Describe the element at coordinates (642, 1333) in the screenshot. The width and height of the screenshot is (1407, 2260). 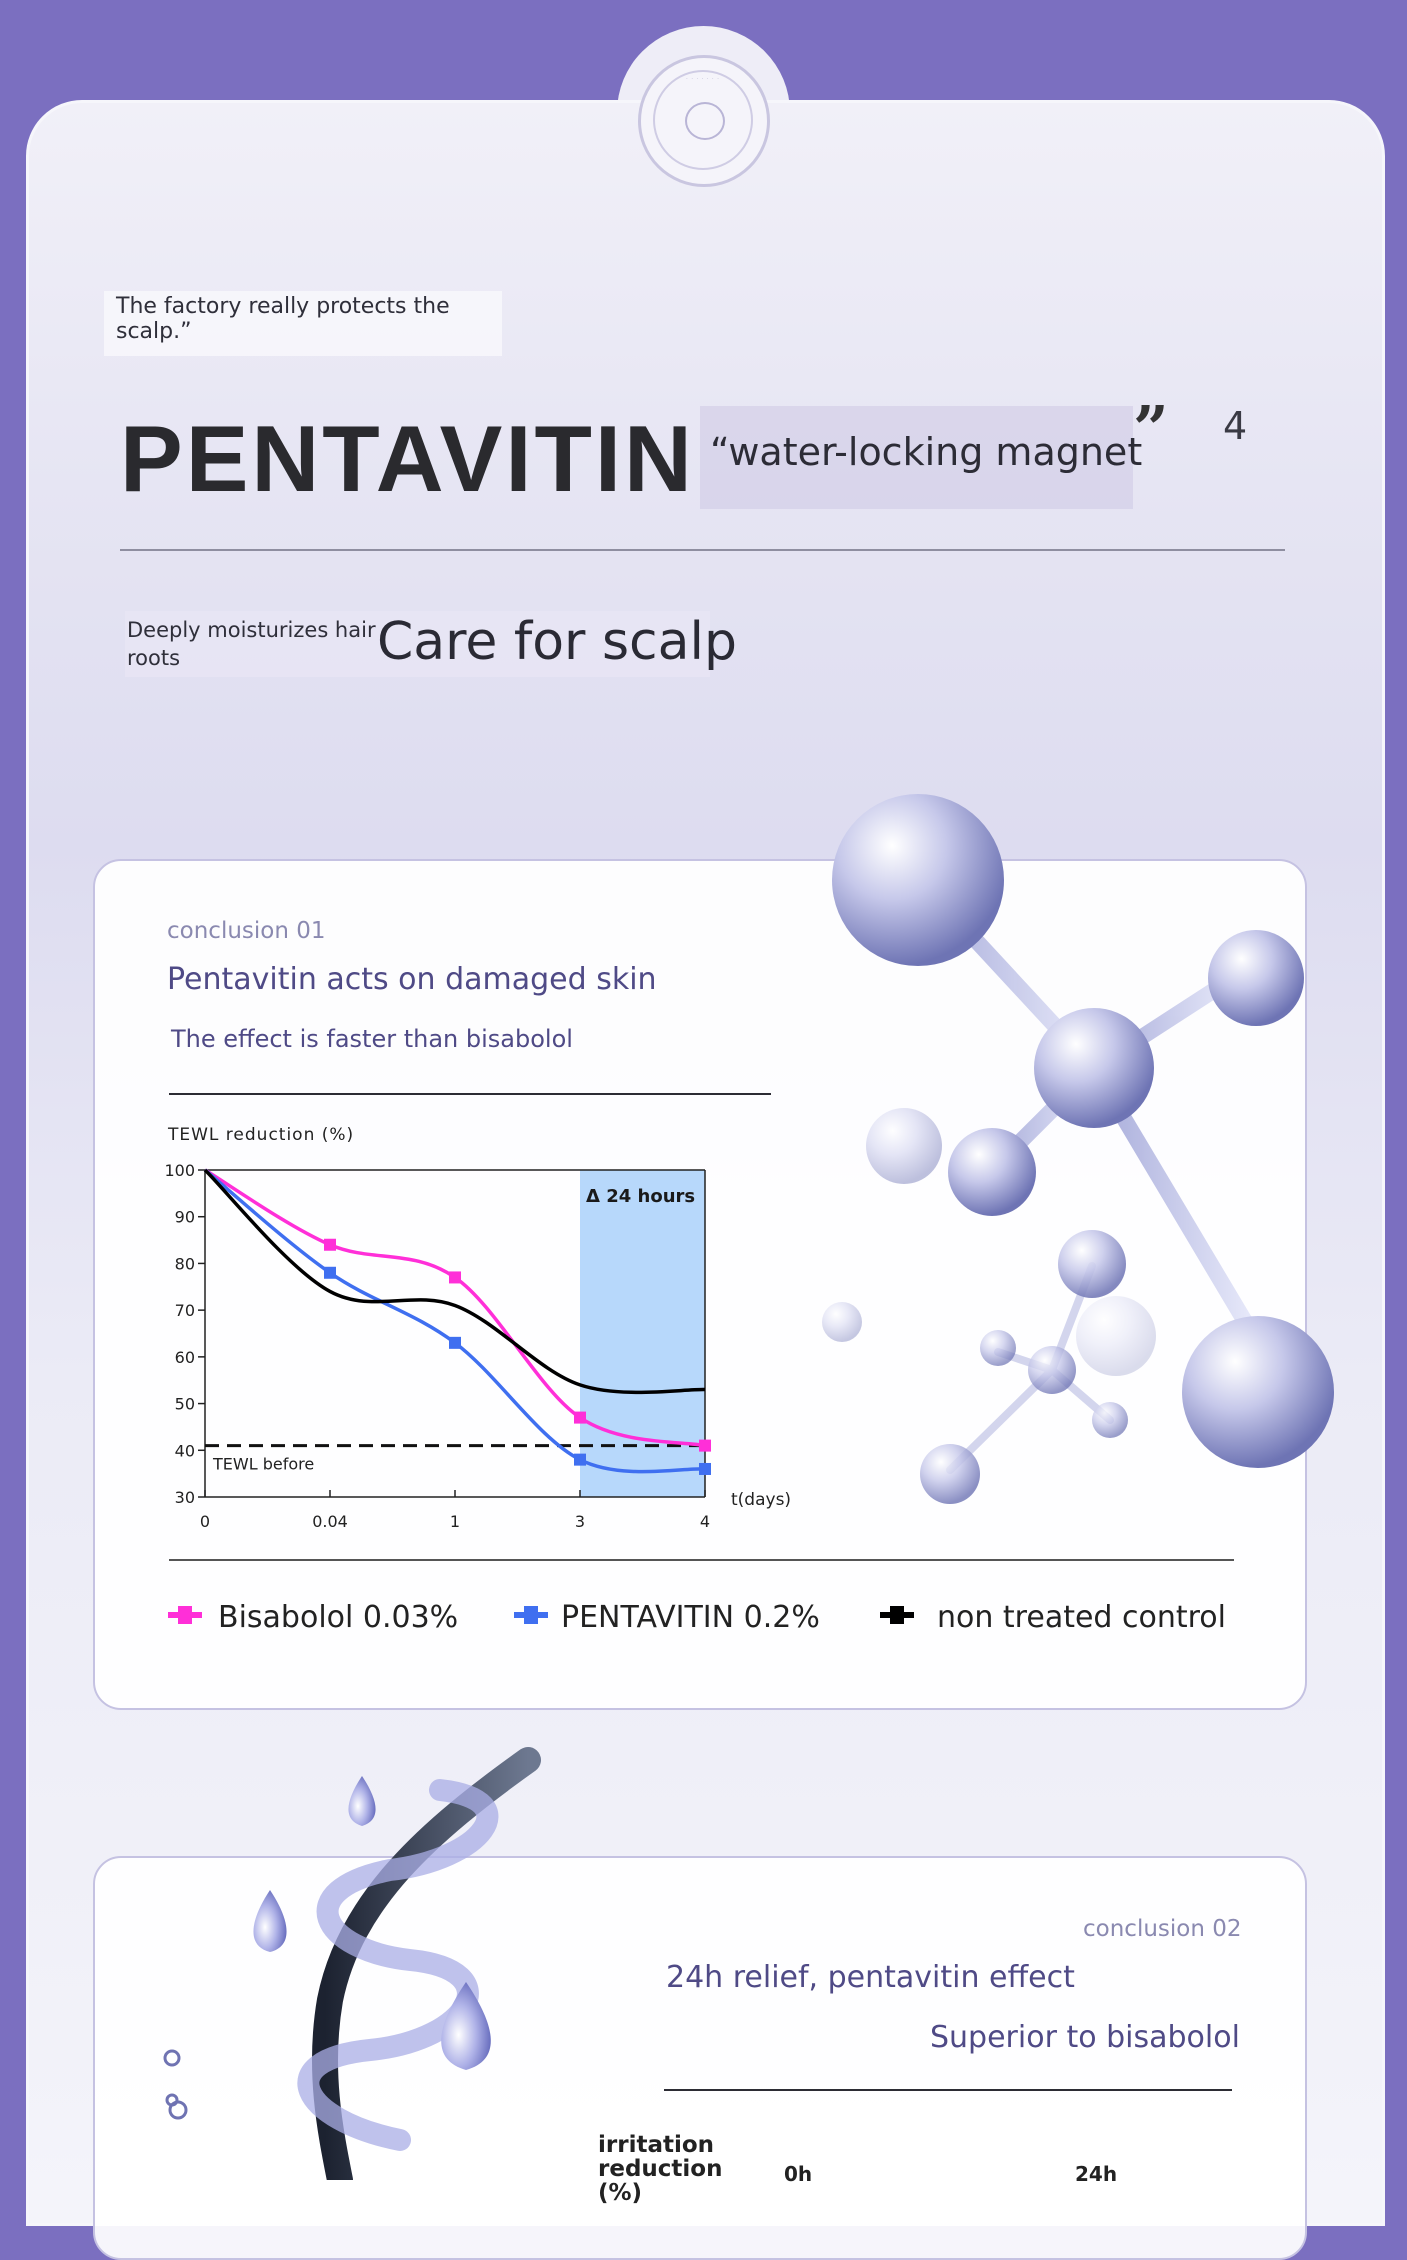
I see `highlight-band` at that location.